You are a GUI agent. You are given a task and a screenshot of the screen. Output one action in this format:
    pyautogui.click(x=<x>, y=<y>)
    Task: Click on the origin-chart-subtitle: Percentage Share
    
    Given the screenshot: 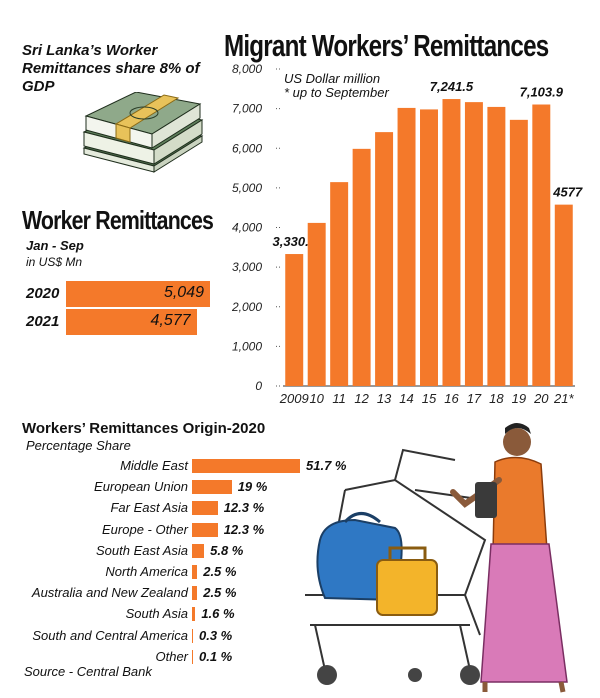 What is the action you would take?
    pyautogui.click(x=78, y=445)
    